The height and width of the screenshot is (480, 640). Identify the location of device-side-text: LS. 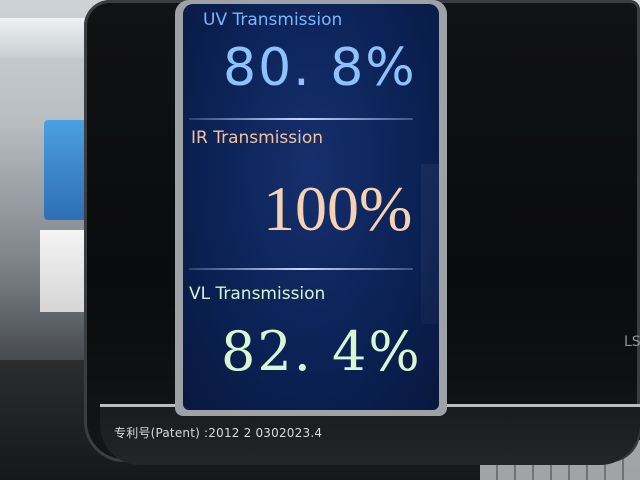
(632, 342).